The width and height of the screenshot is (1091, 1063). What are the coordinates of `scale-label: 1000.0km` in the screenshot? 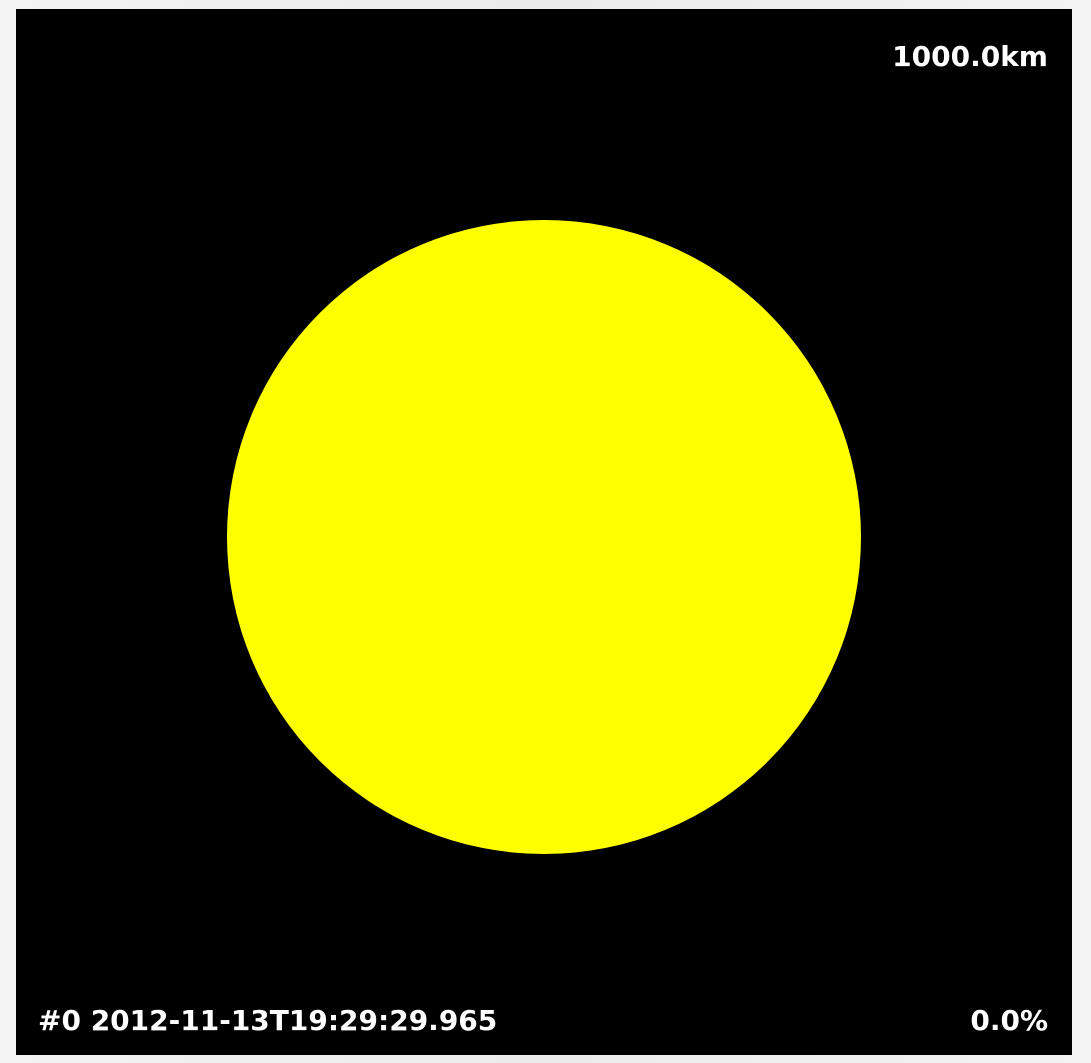 It's located at (970, 56).